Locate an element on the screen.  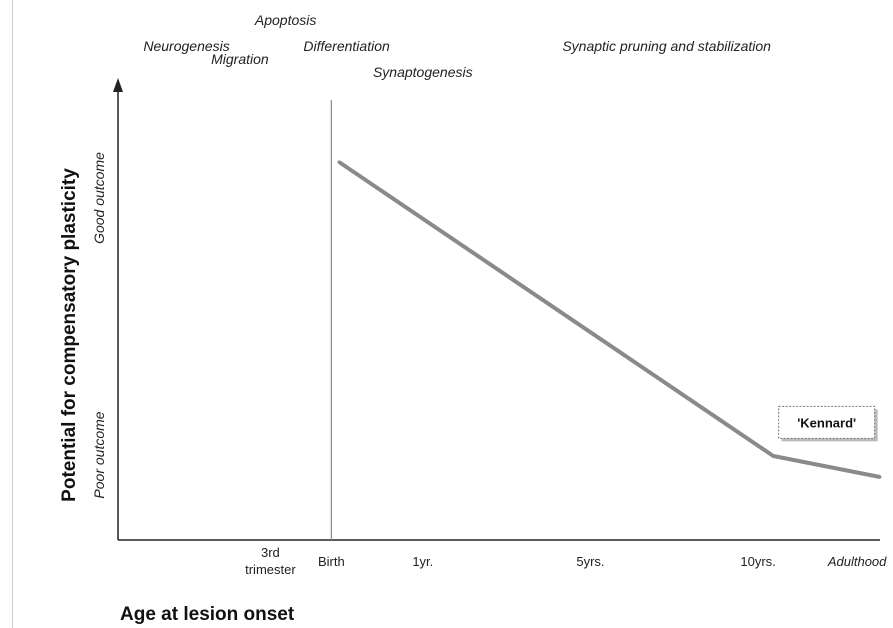
stage-label-migration: Migration is located at coordinates (240, 59).